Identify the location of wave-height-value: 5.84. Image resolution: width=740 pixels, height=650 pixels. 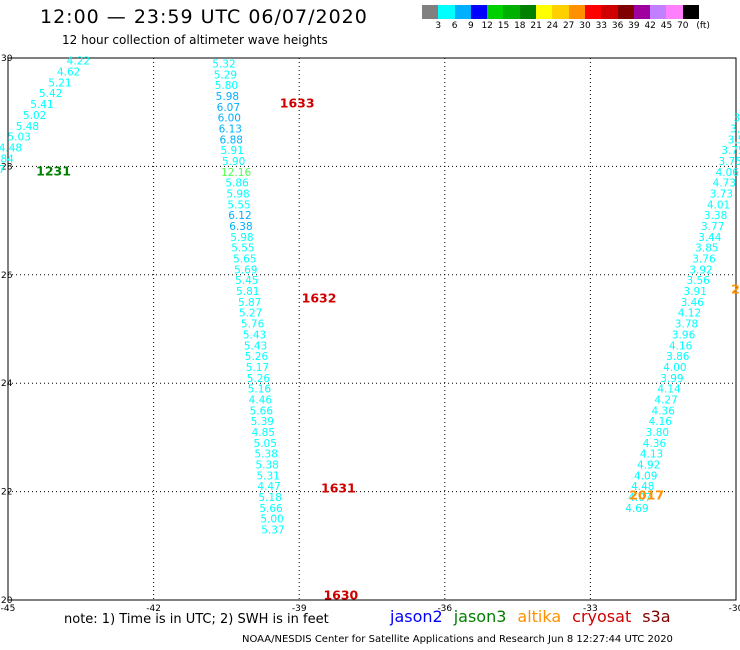
(7, 159).